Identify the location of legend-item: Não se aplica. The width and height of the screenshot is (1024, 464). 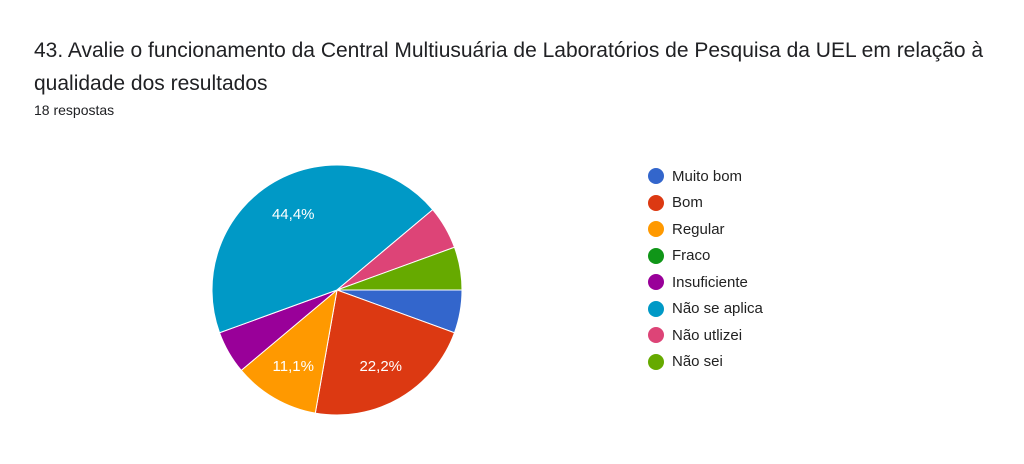
(705, 309).